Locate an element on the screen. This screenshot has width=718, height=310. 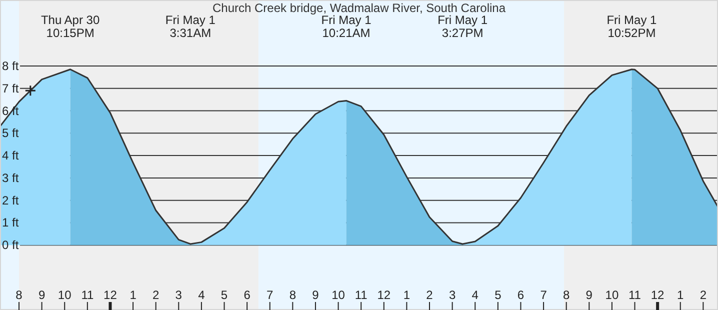
y-tick-label: 8 ft is located at coordinates (11, 66).